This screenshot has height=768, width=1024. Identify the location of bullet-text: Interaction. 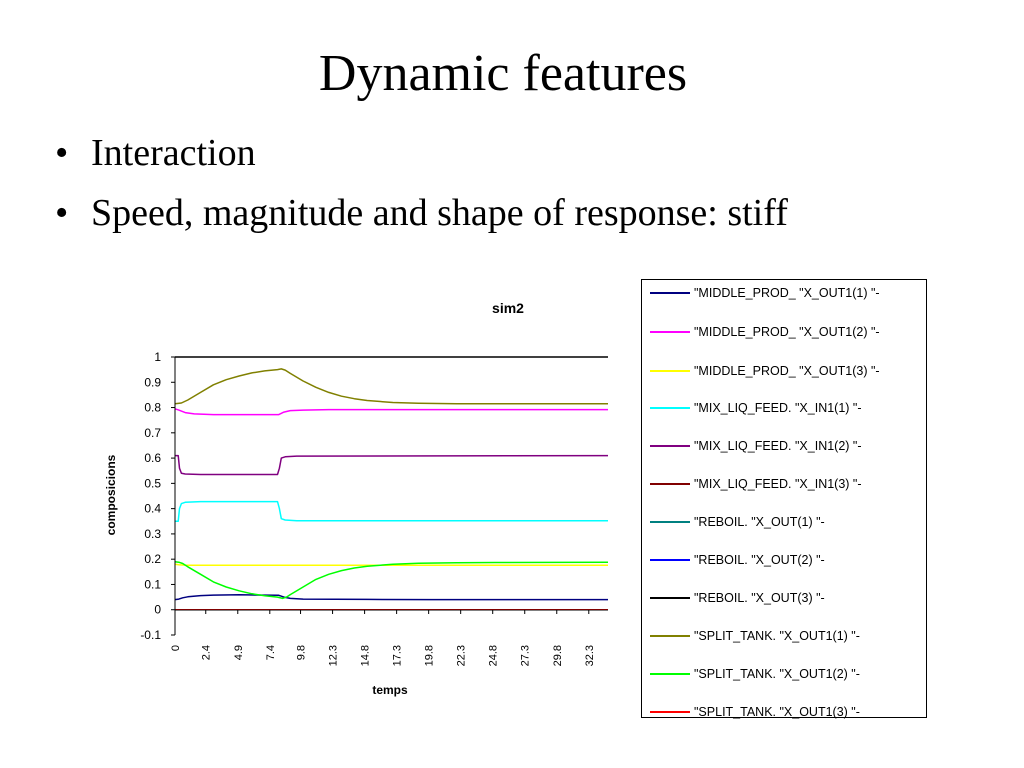
(173, 153).